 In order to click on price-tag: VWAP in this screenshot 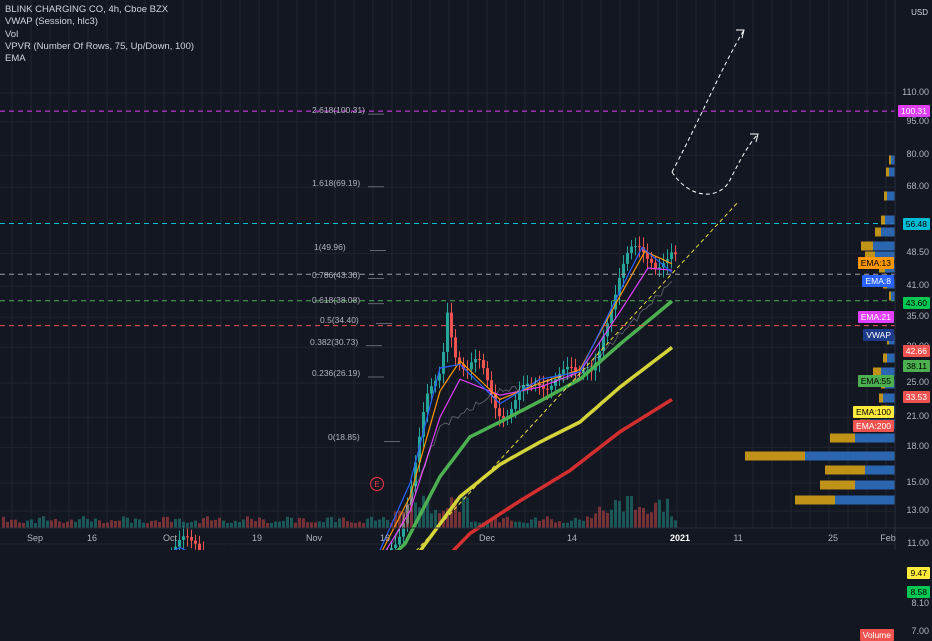, I will do `click(878, 334)`.